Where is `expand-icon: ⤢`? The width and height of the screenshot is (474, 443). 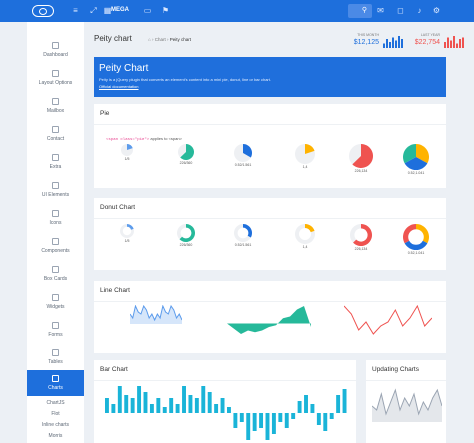 expand-icon: ⤢ is located at coordinates (93, 10).